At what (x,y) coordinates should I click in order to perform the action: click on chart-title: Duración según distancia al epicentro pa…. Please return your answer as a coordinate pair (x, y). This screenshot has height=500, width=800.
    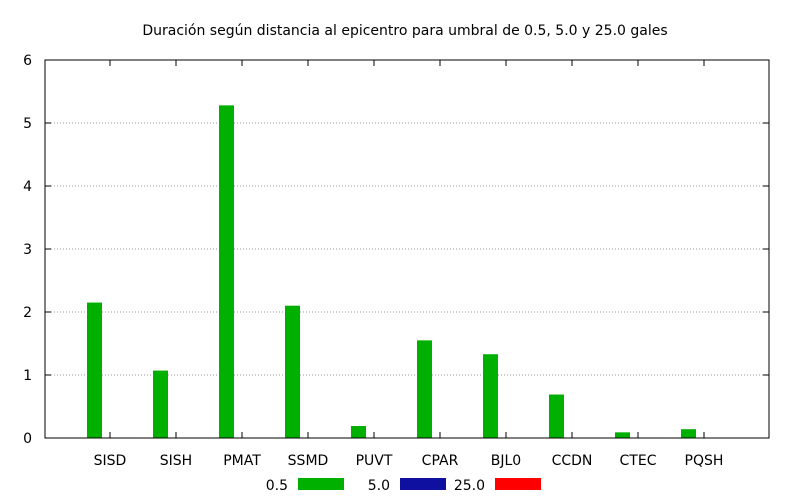
    Looking at the image, I should click on (404, 31).